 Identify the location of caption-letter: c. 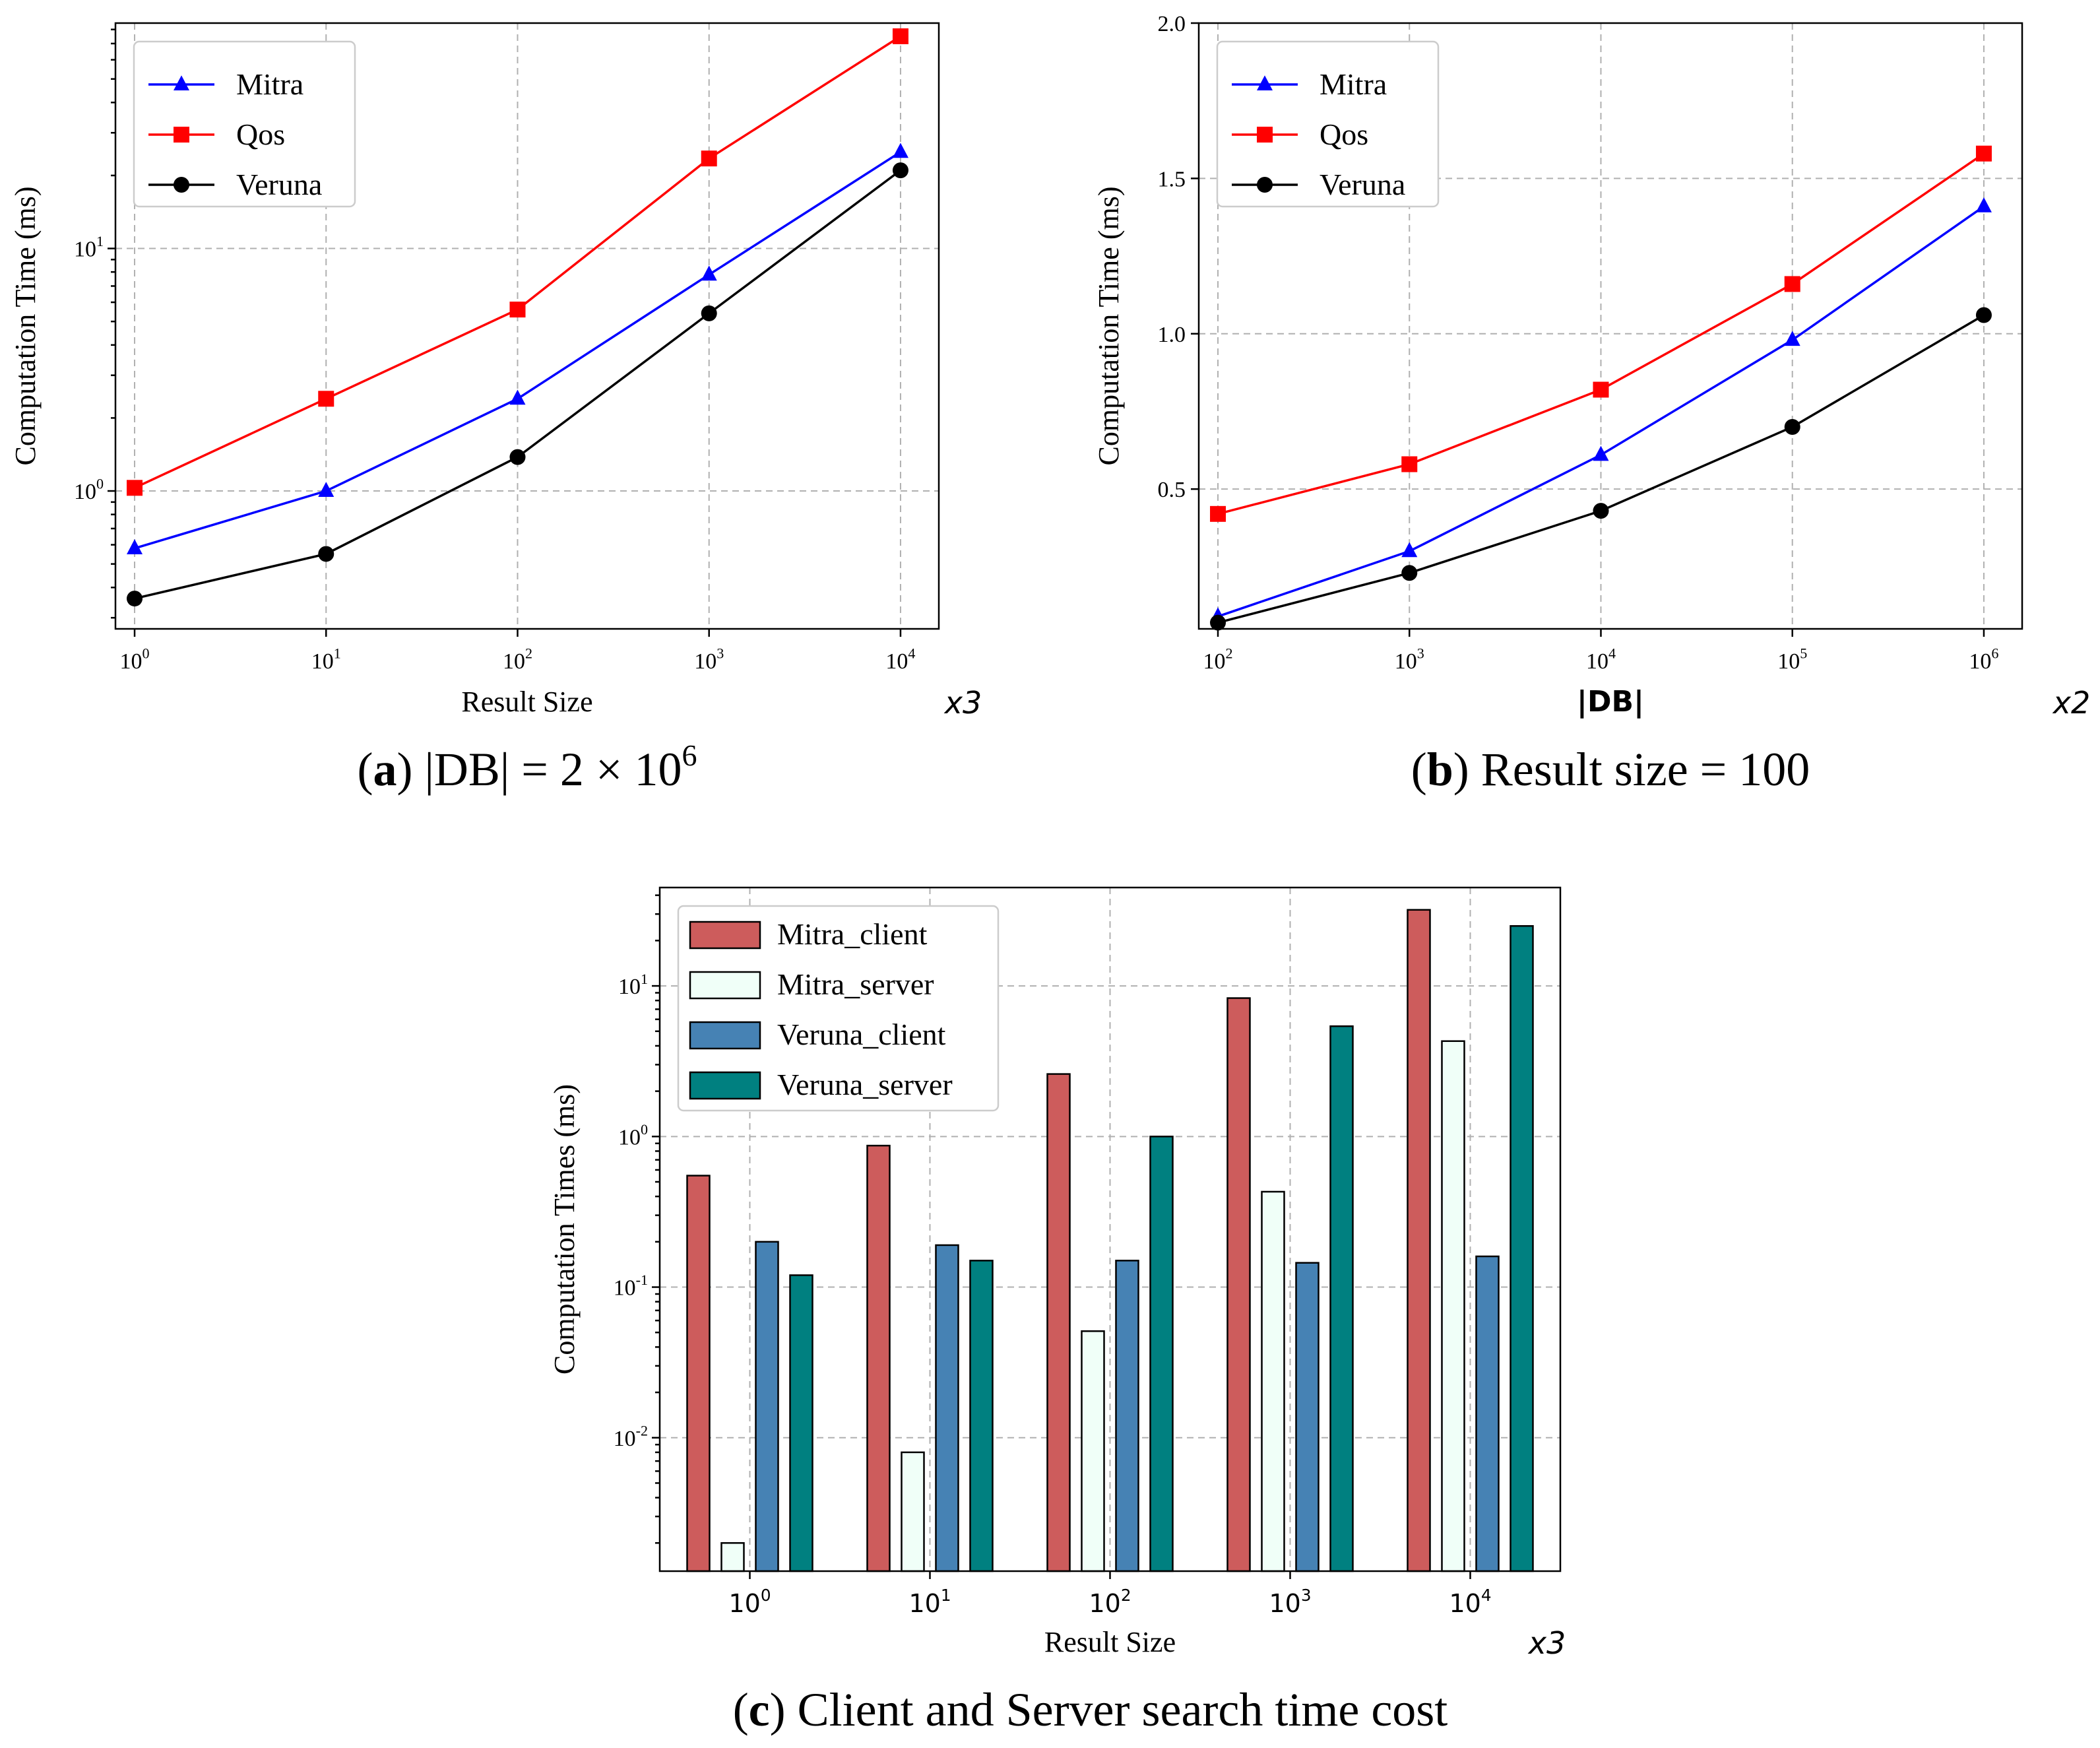
(759, 1709).